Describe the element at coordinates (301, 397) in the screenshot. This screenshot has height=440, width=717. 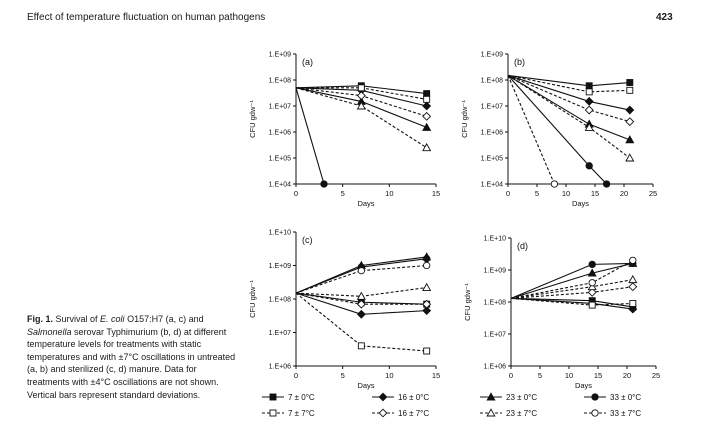
I see `legend-label: 7 ± 0°C` at that location.